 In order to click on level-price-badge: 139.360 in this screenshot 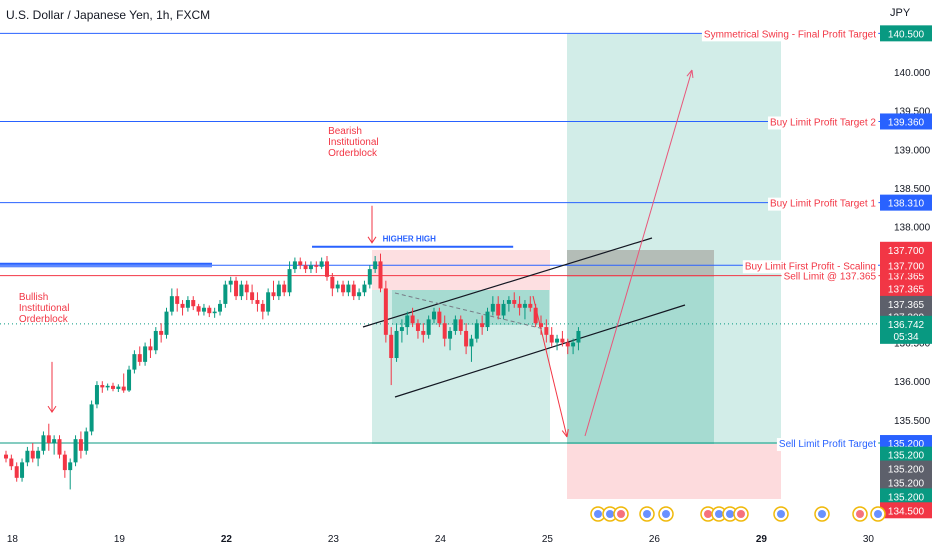, I will do `click(906, 122)`.